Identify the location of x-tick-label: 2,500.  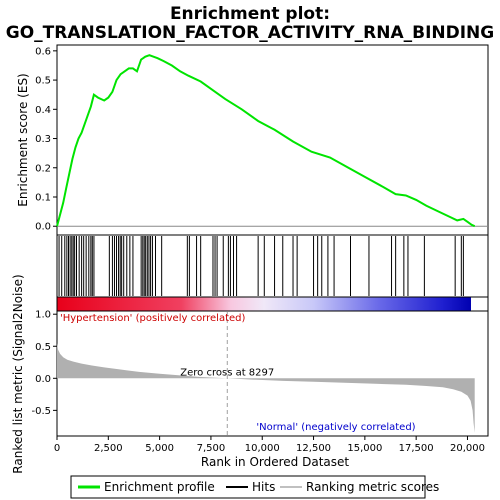
(108, 448).